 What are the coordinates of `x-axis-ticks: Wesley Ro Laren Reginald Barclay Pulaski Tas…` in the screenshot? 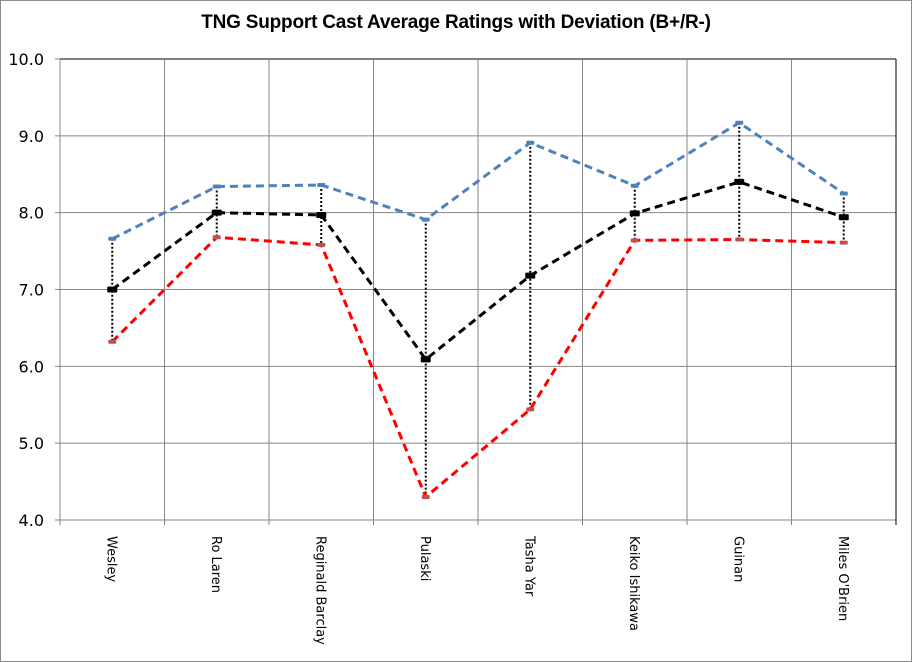 It's located at (476, 590).